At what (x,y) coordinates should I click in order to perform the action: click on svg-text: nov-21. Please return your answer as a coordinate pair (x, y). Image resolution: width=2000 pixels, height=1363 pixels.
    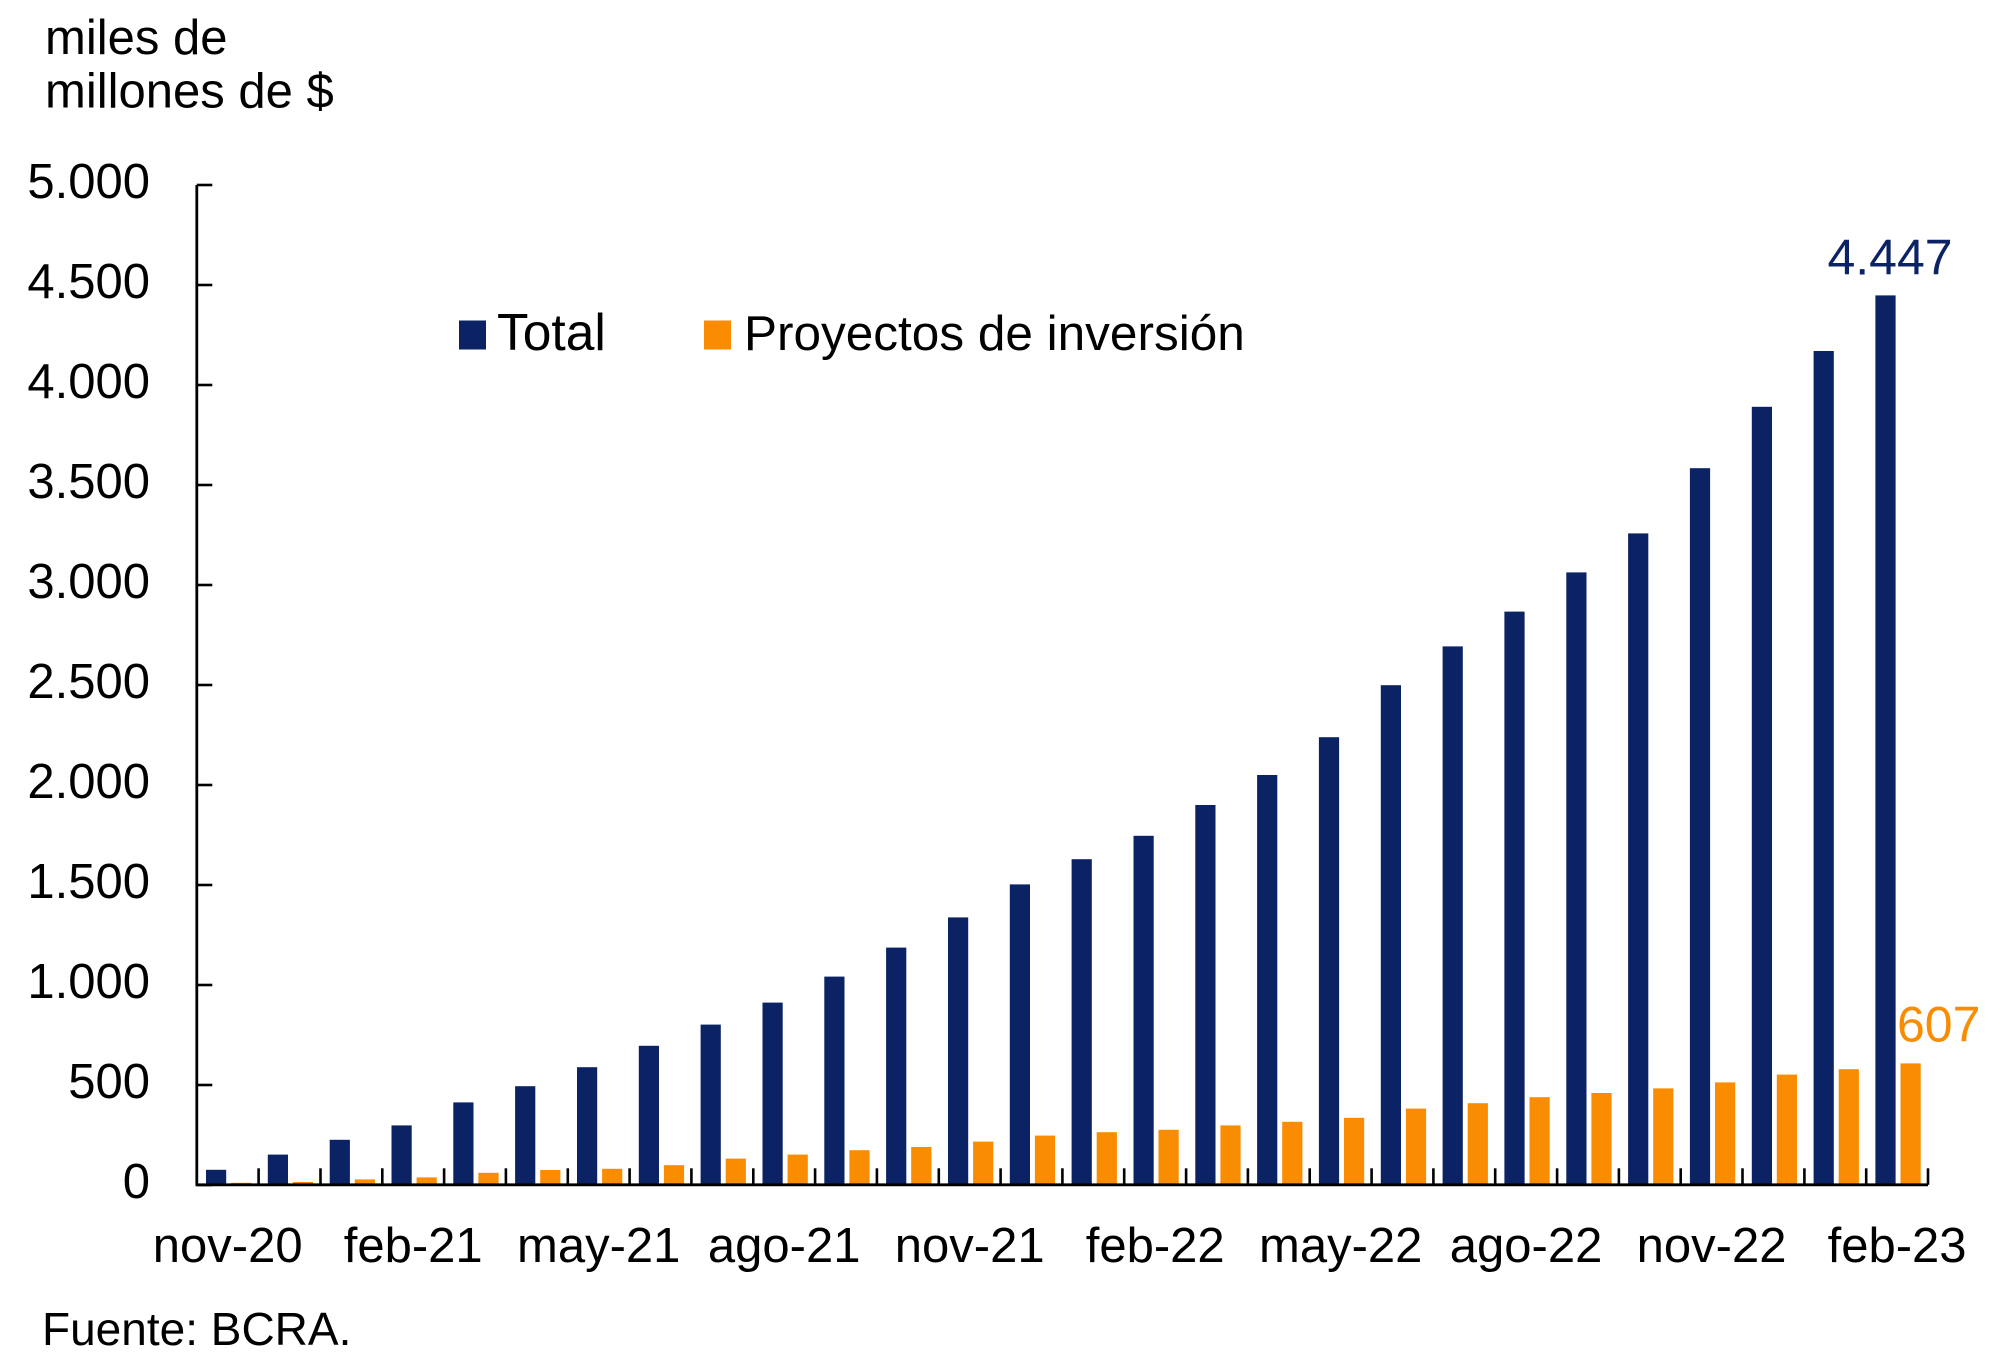
    Looking at the image, I should click on (970, 1246).